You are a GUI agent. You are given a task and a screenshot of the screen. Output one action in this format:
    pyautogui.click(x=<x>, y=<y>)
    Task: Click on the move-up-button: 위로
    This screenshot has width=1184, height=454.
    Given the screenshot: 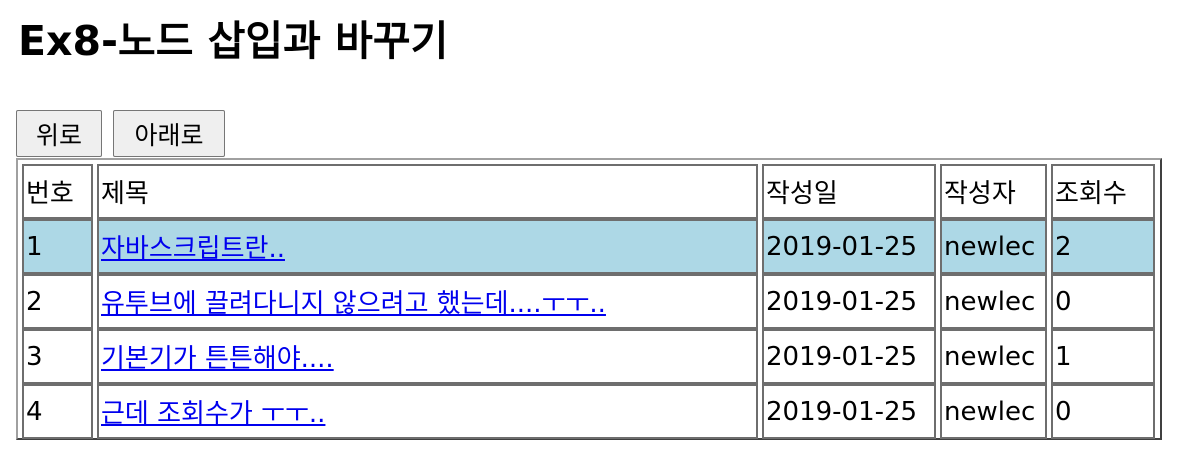 What is the action you would take?
    pyautogui.click(x=59, y=133)
    